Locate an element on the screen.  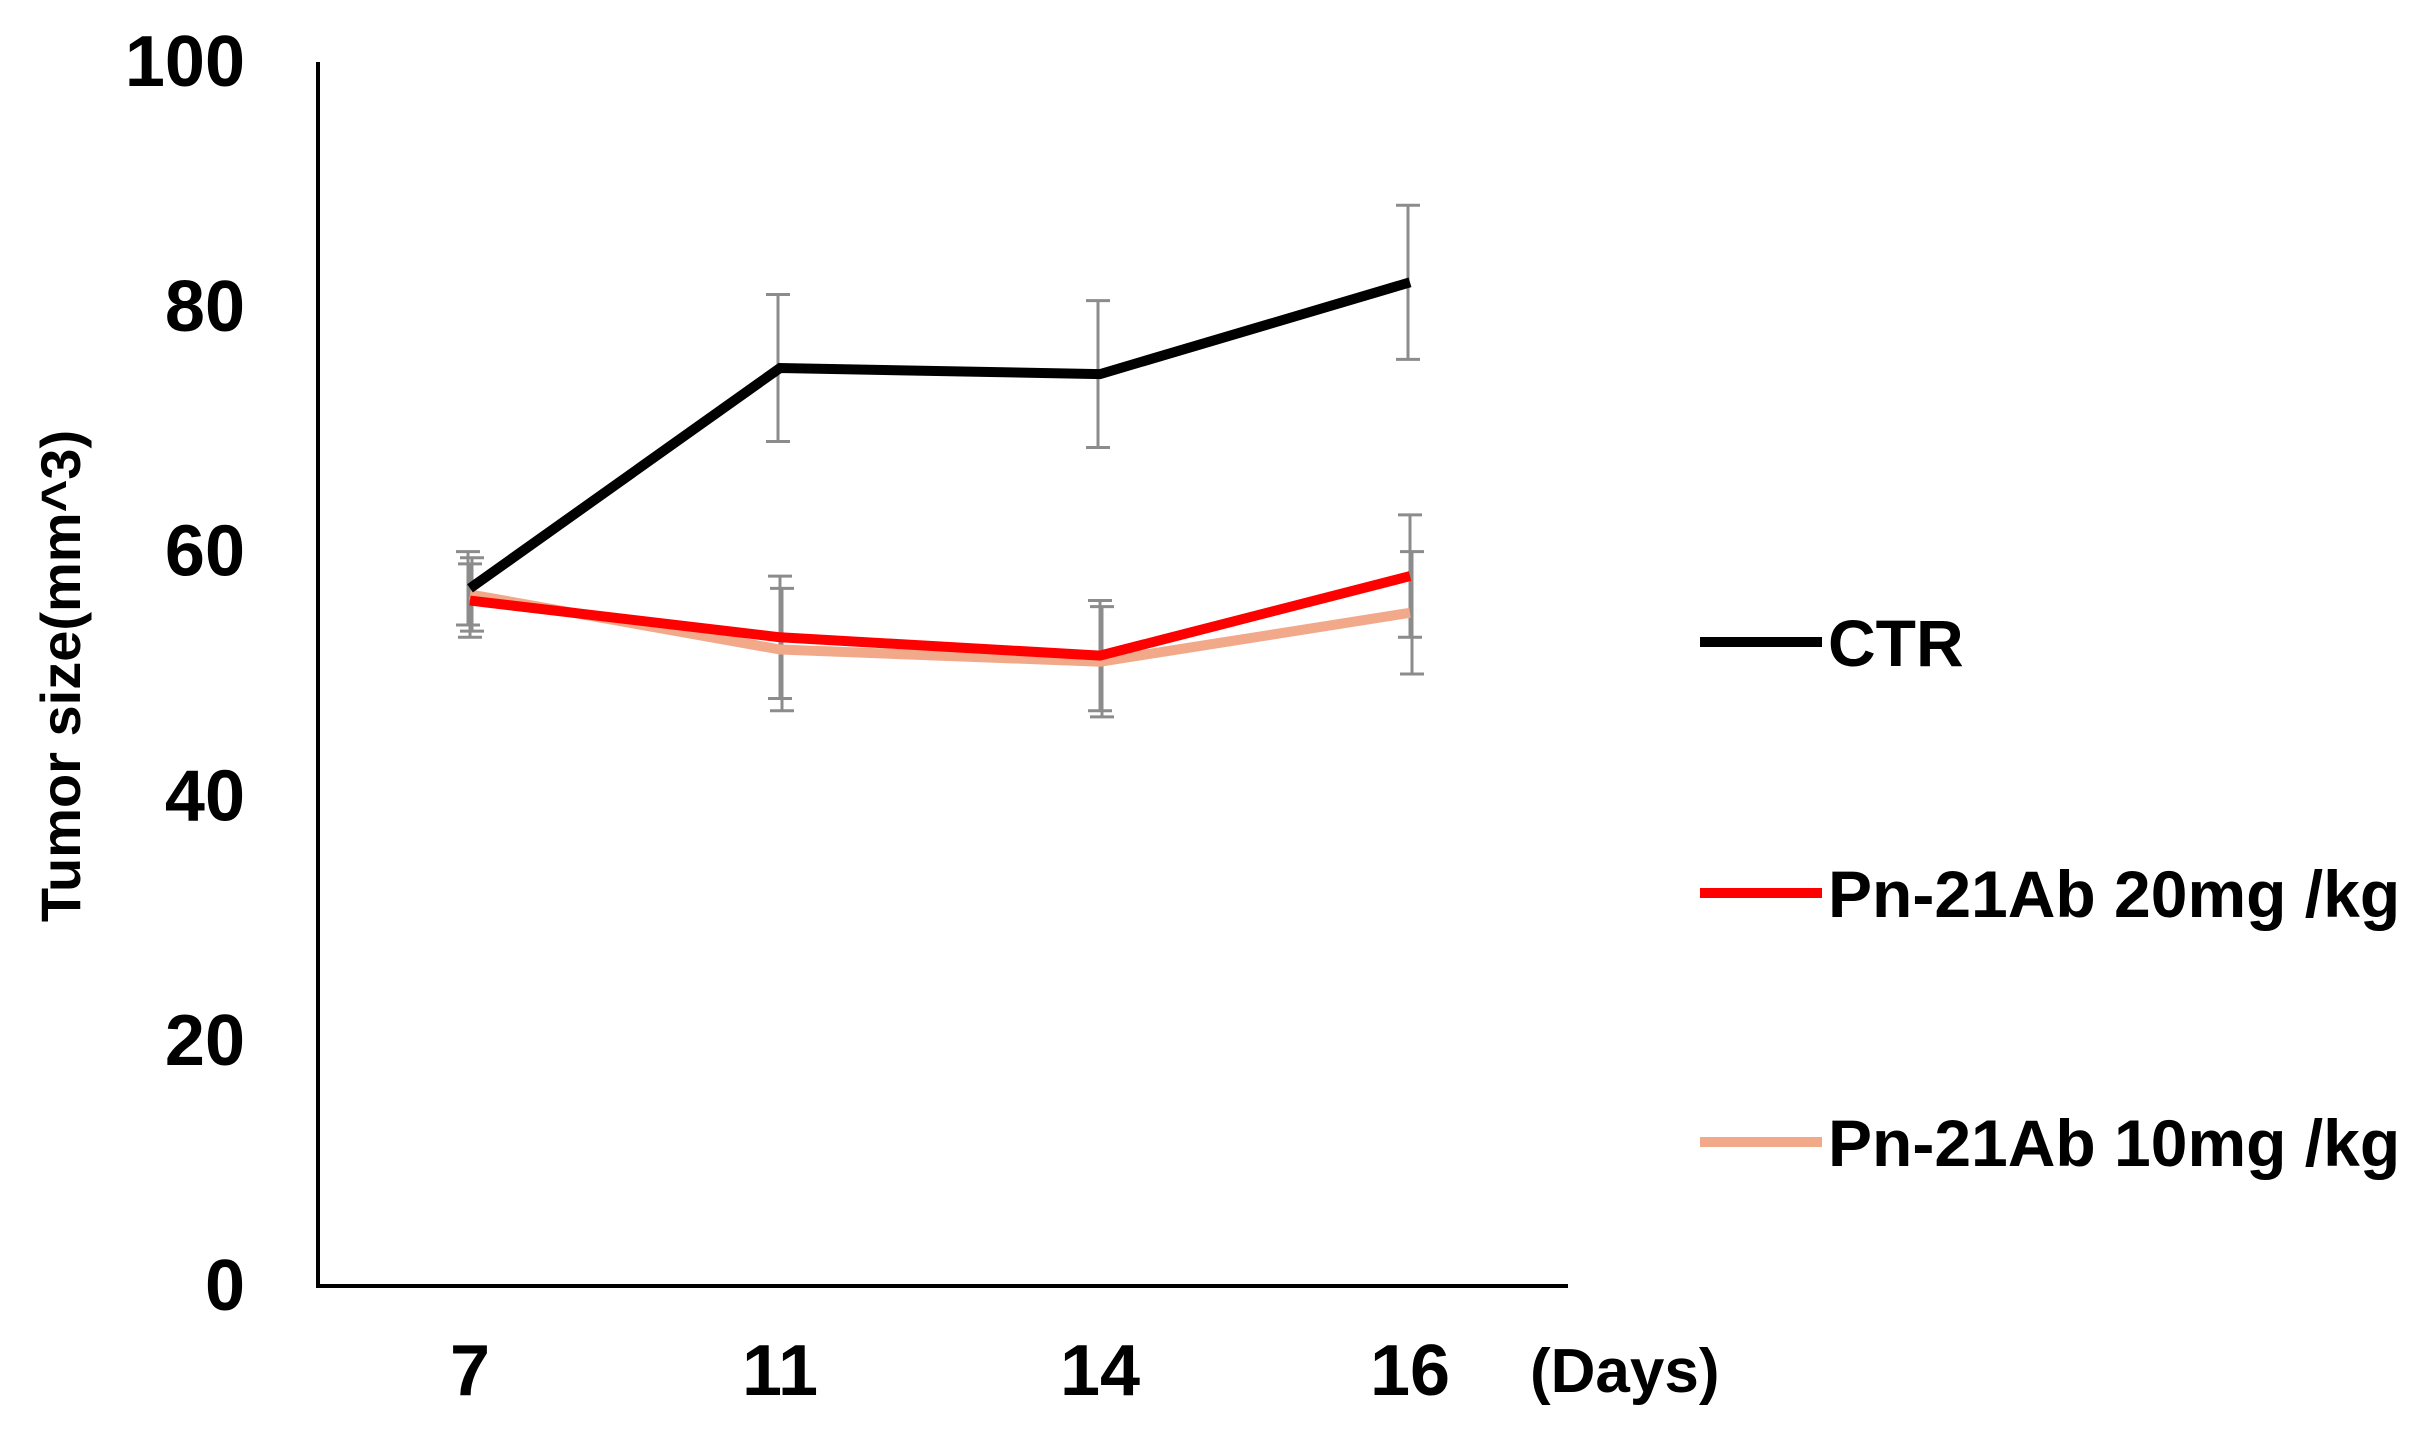
x-tick-label: 16 is located at coordinates (1410, 1371).